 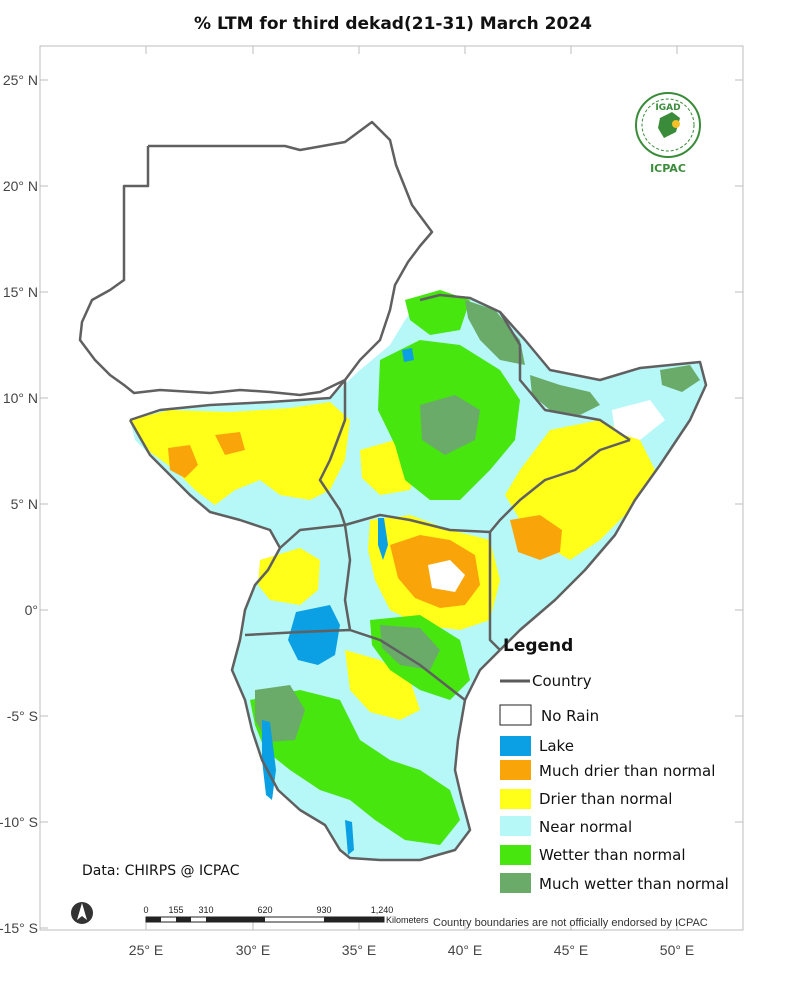 What do you see at coordinates (382, 910) in the screenshot?
I see `scale-tick: 1,240` at bounding box center [382, 910].